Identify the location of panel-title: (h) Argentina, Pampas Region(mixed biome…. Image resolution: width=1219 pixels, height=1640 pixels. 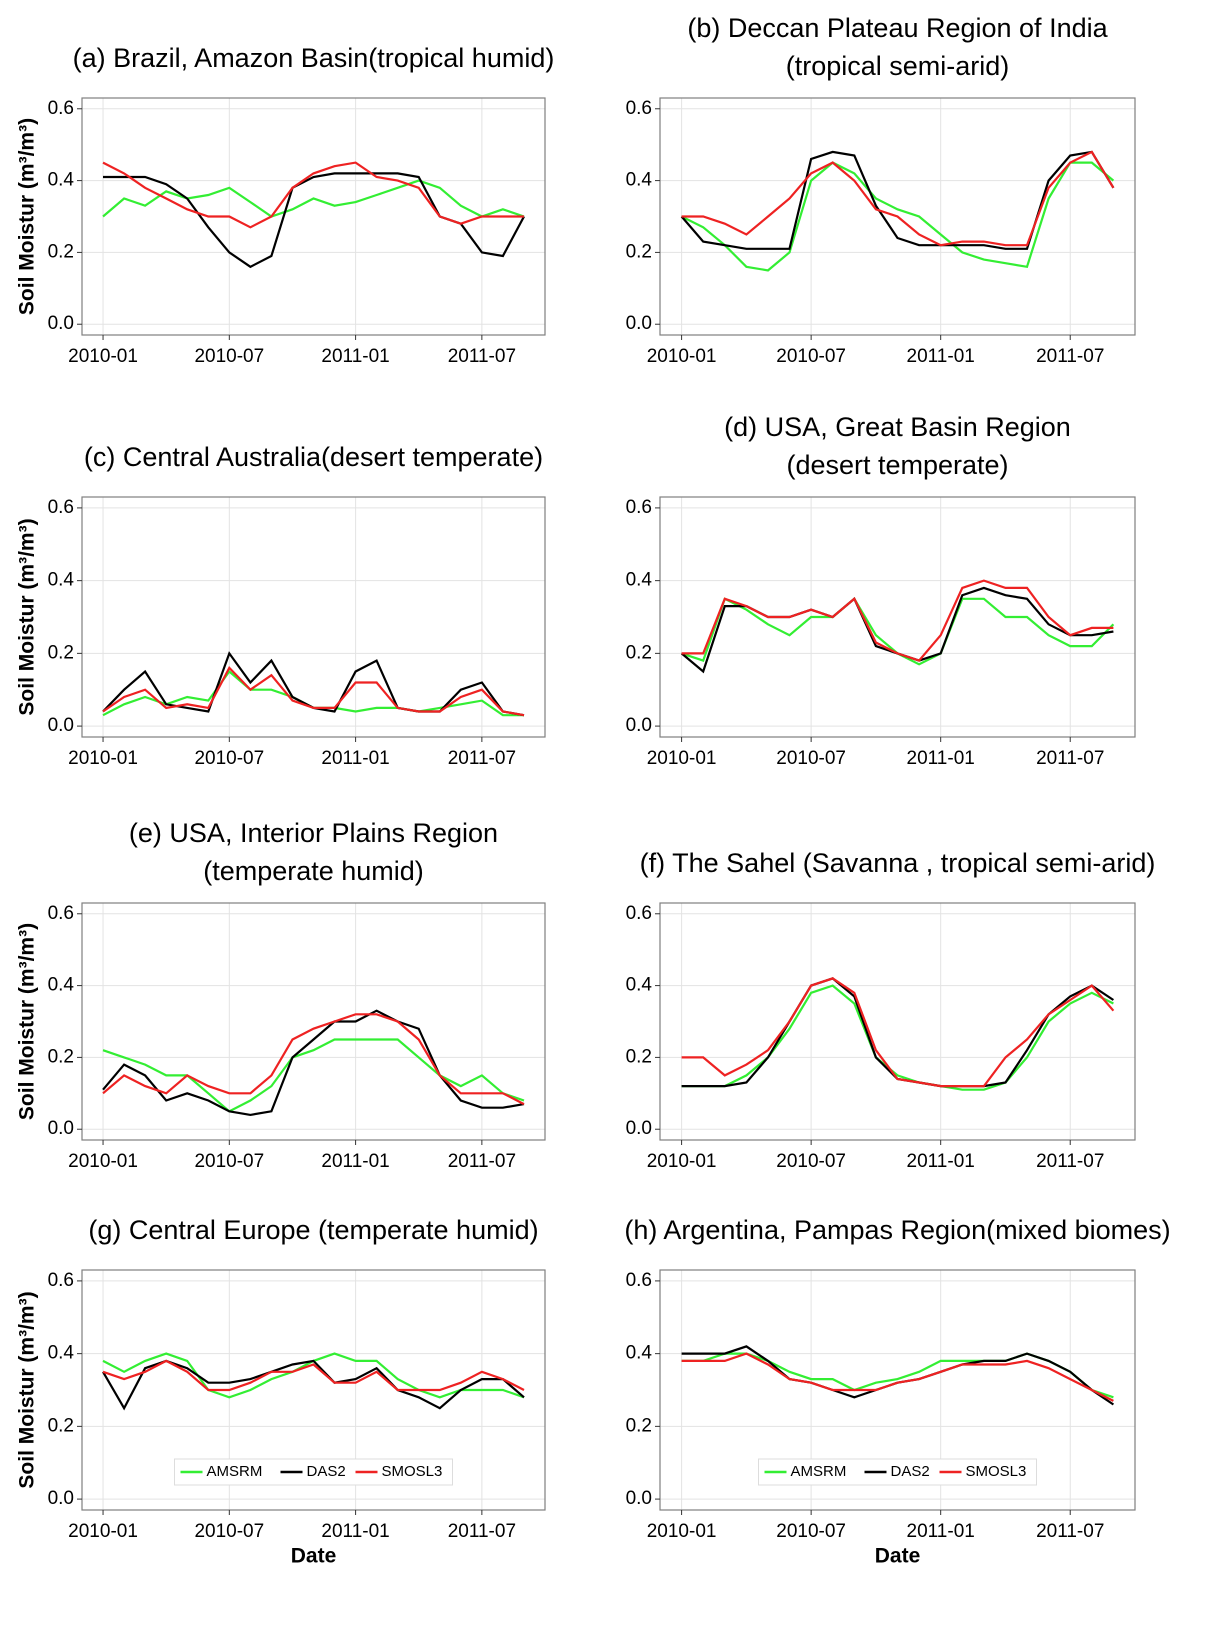
(897, 1230).